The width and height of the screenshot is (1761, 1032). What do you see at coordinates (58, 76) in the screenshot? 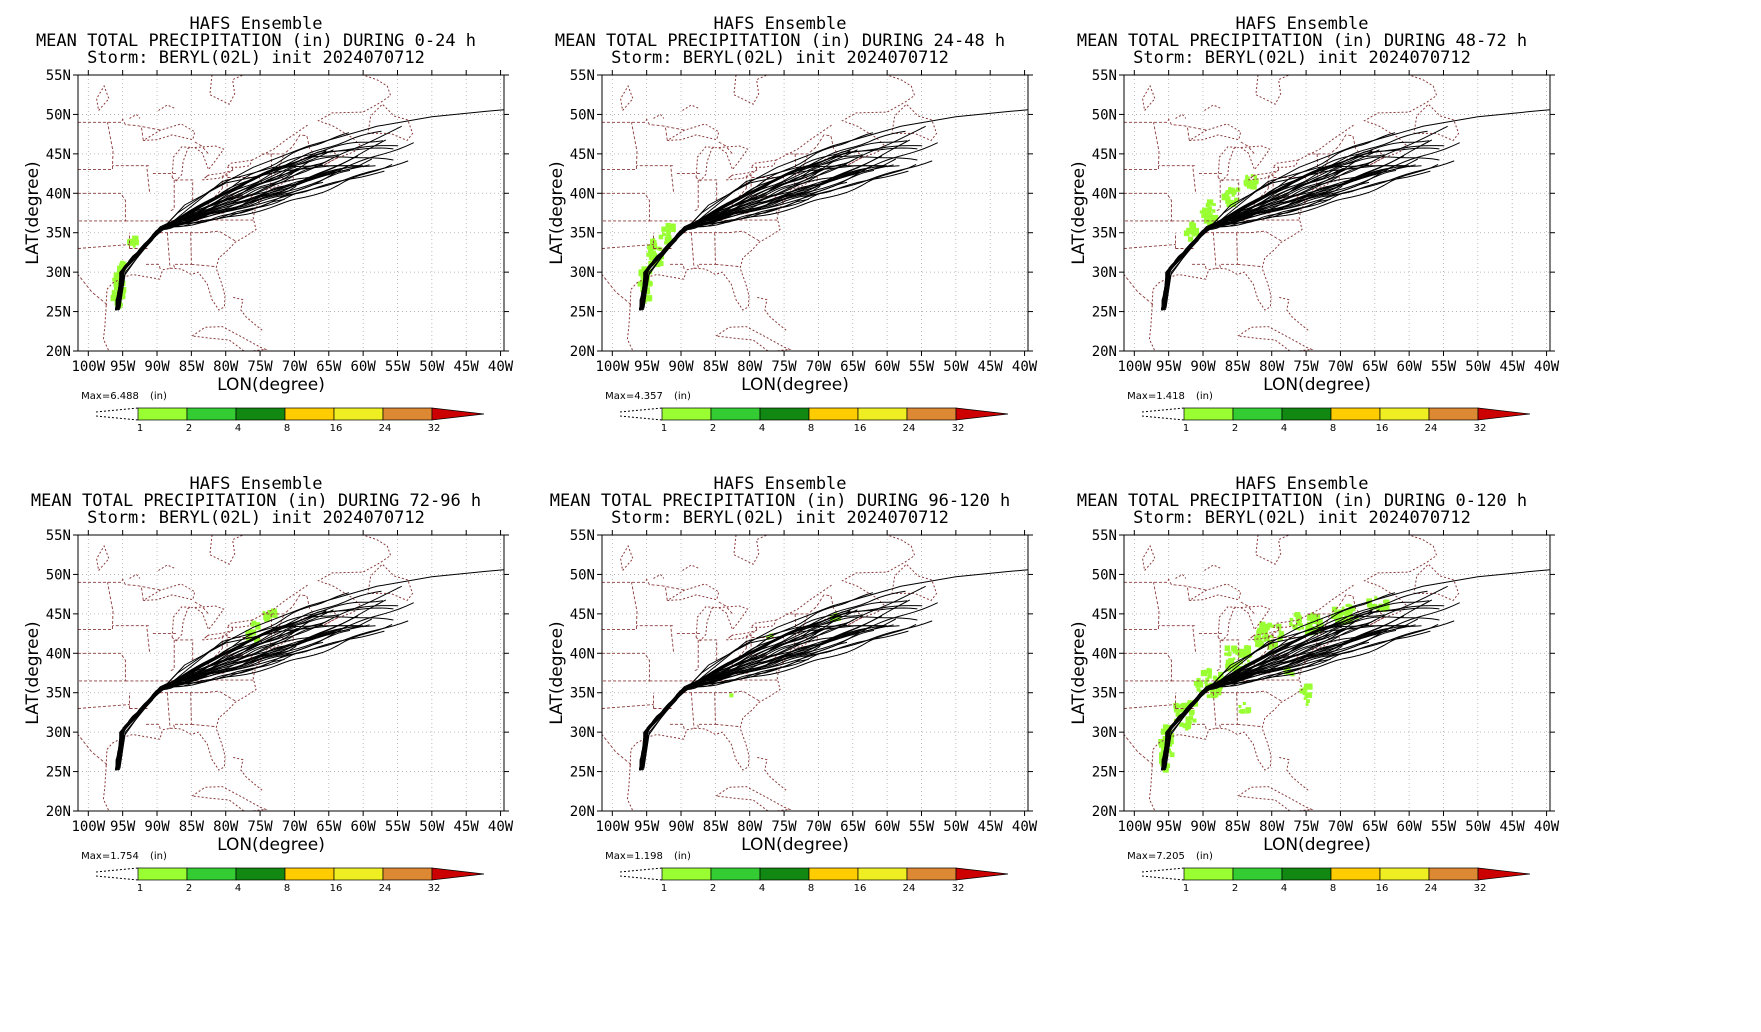
I see `y-tick-label: 55N` at bounding box center [58, 76].